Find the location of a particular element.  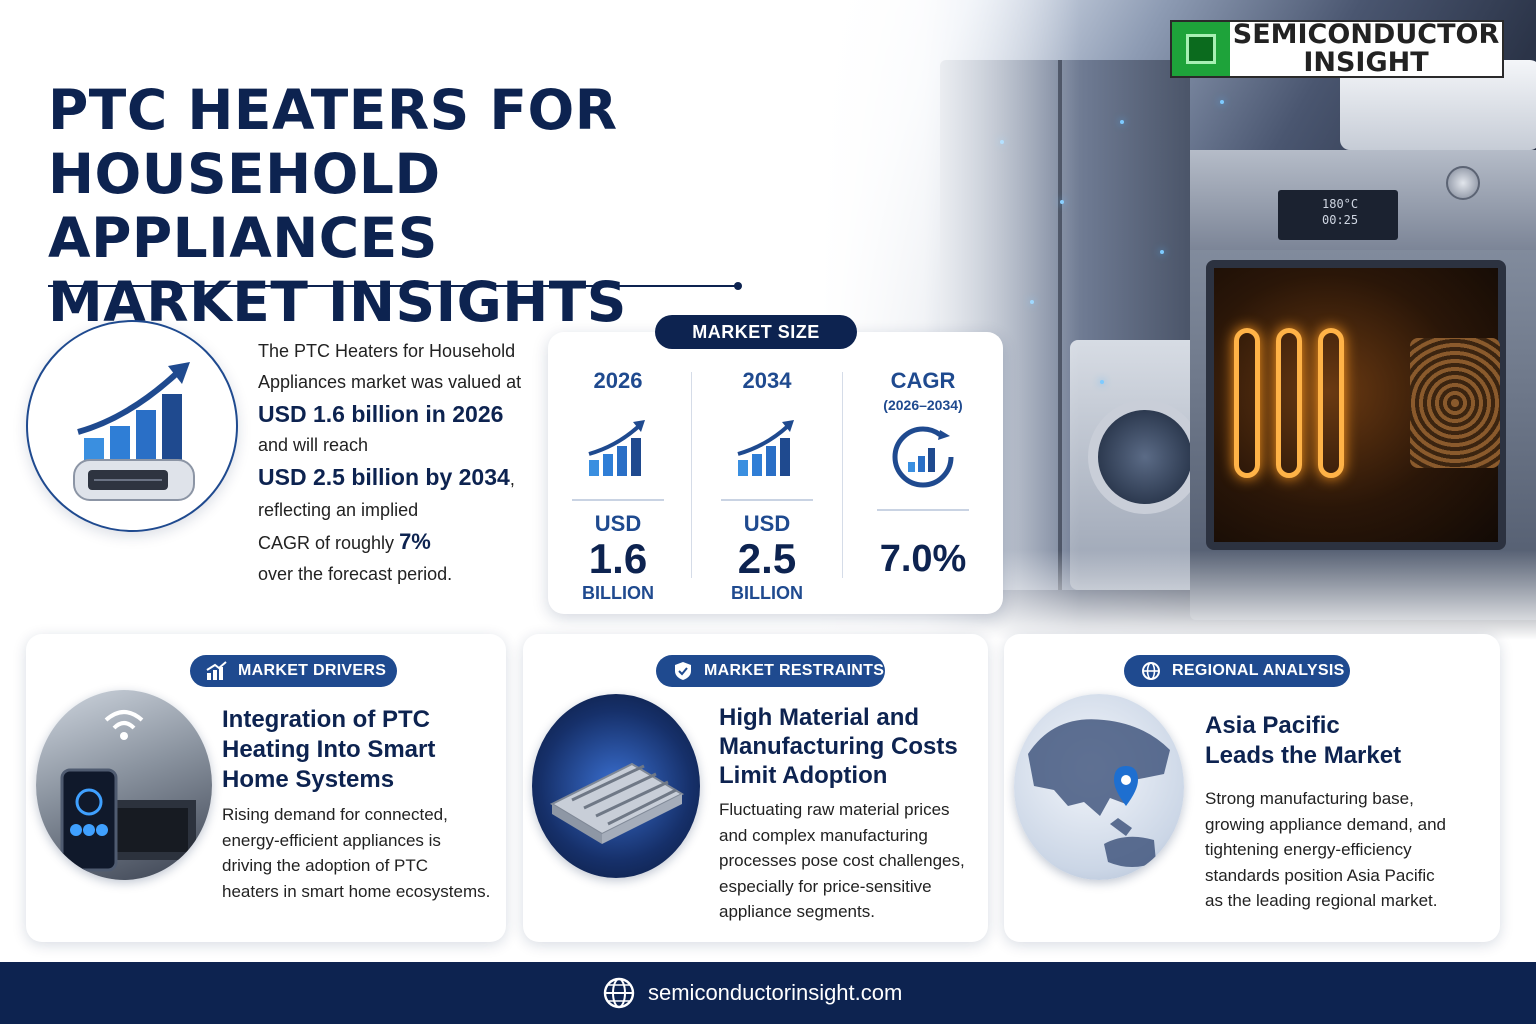

asia-pacific-map is located at coordinates (1099, 787).